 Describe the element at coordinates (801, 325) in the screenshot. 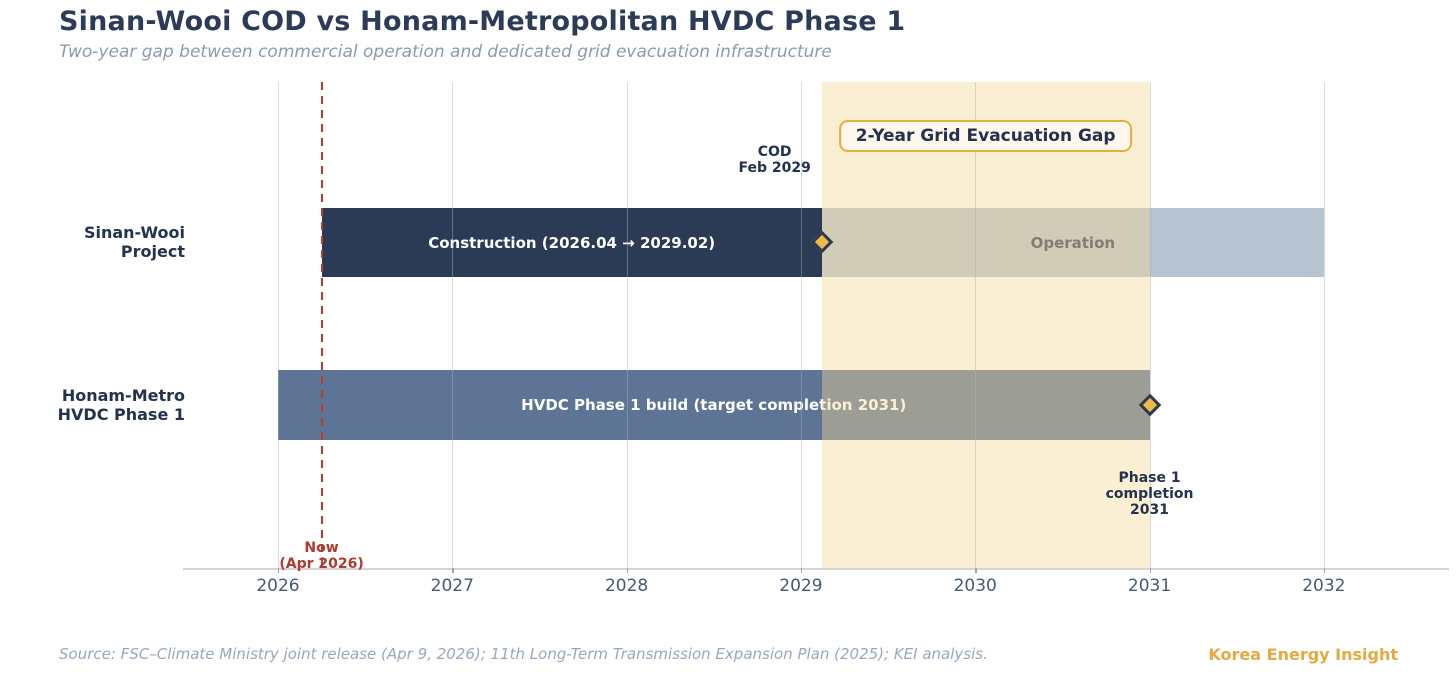

I see `gridline-2029` at that location.